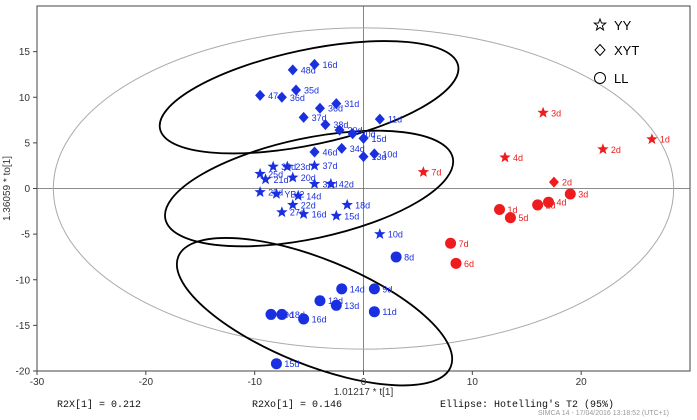 Image resolution: width=697 pixels, height=420 pixels. I want to click on data-point-label: 21d, so click(281, 180).